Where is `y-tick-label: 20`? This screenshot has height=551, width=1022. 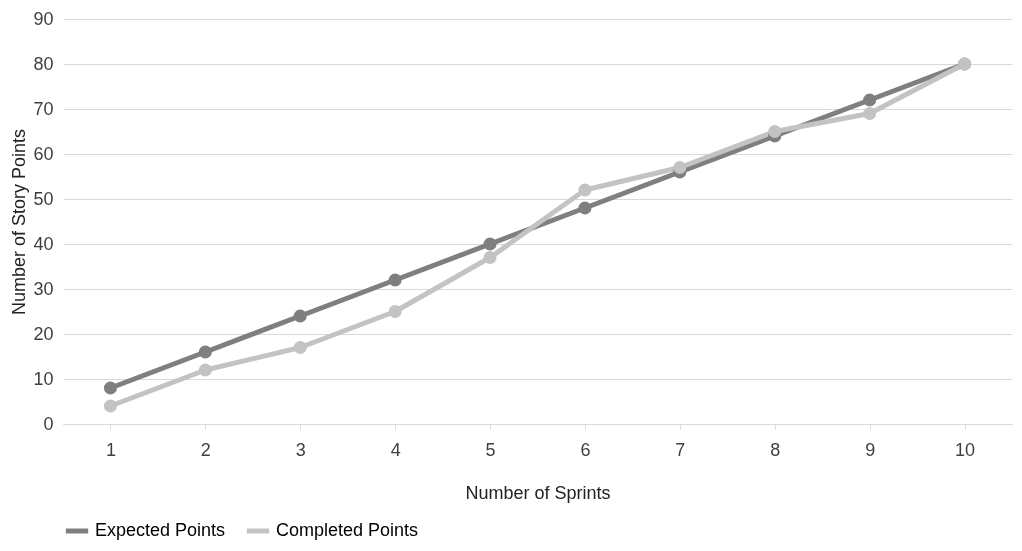
y-tick-label: 20 is located at coordinates (43, 333).